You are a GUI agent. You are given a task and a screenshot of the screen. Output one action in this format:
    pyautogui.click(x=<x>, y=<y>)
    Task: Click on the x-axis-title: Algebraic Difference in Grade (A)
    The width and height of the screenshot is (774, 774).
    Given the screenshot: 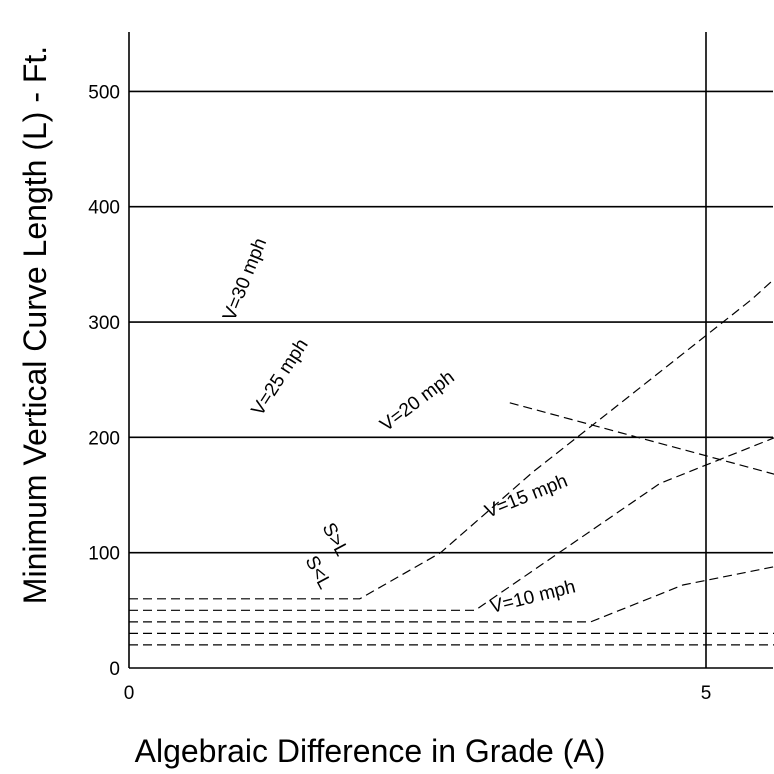 What is the action you would take?
    pyautogui.click(x=370, y=751)
    